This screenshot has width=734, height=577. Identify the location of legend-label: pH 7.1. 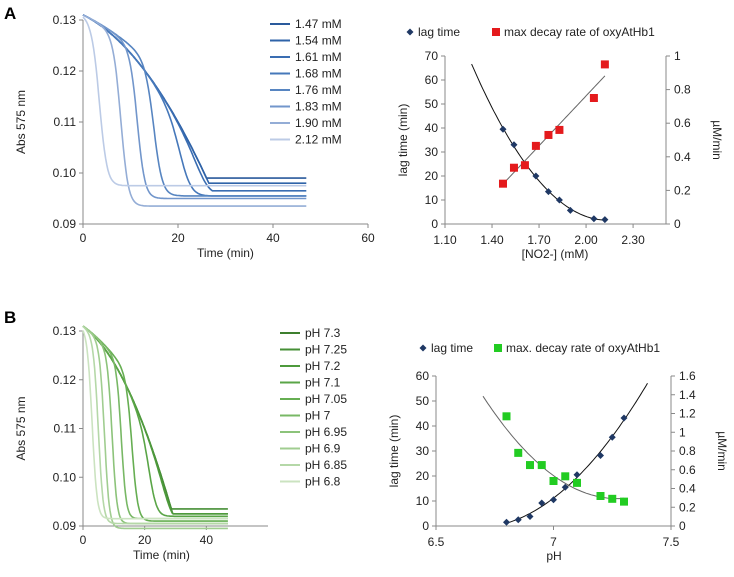
(323, 383).